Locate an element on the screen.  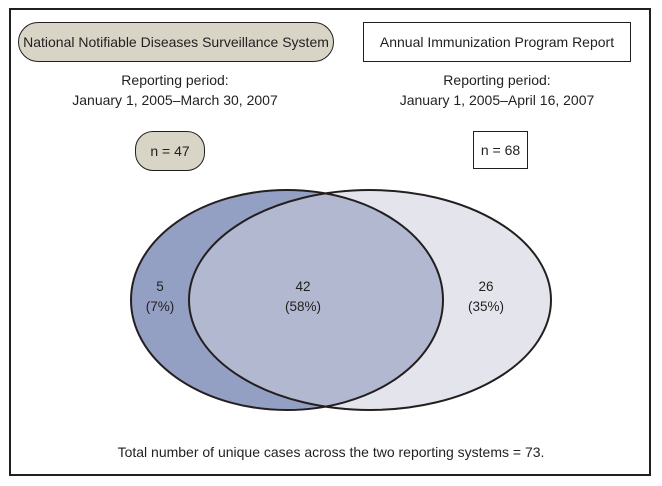
right-only-count: 26 is located at coordinates (485, 286).